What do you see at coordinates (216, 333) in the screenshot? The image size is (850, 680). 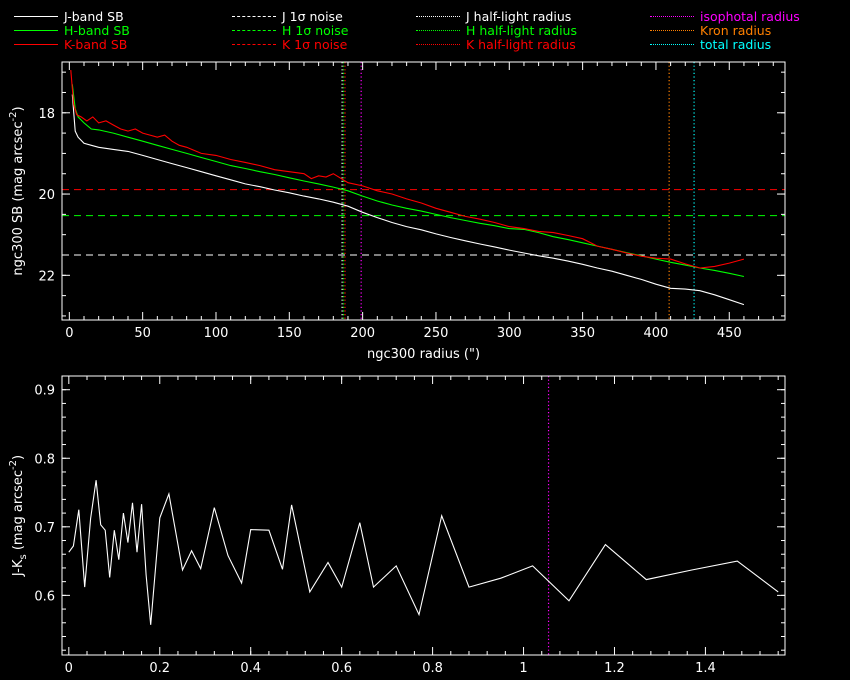 I see `x-tick-label: 100` at bounding box center [216, 333].